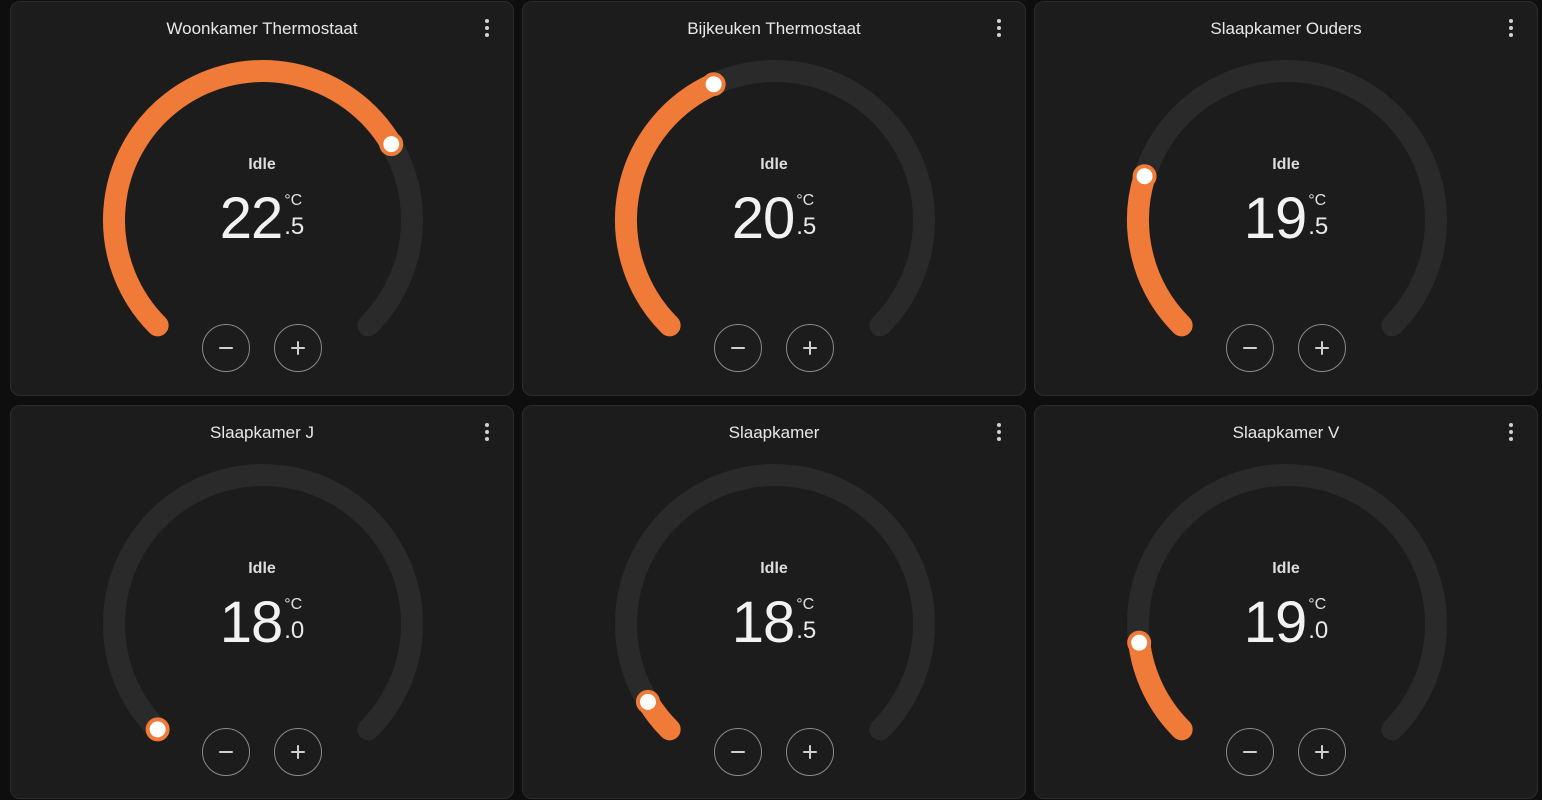 Image resolution: width=1542 pixels, height=800 pixels. What do you see at coordinates (1286, 432) in the screenshot?
I see `card-title: Slaapkamer V` at bounding box center [1286, 432].